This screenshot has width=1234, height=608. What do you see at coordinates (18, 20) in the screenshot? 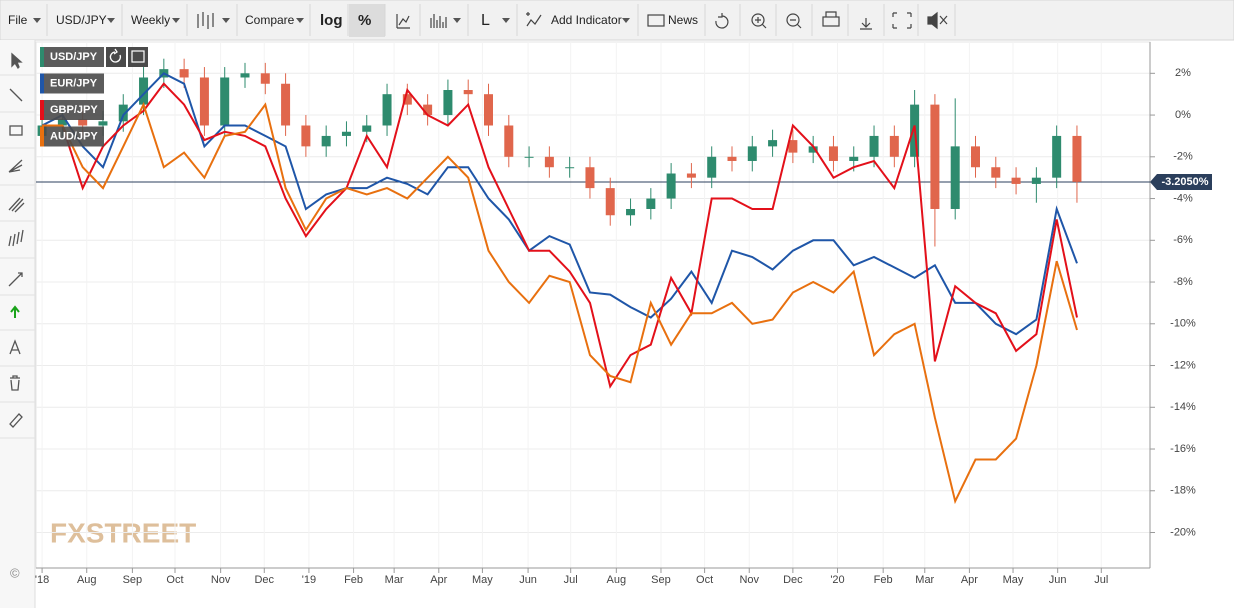
I see `toolbar-item: File` at bounding box center [18, 20].